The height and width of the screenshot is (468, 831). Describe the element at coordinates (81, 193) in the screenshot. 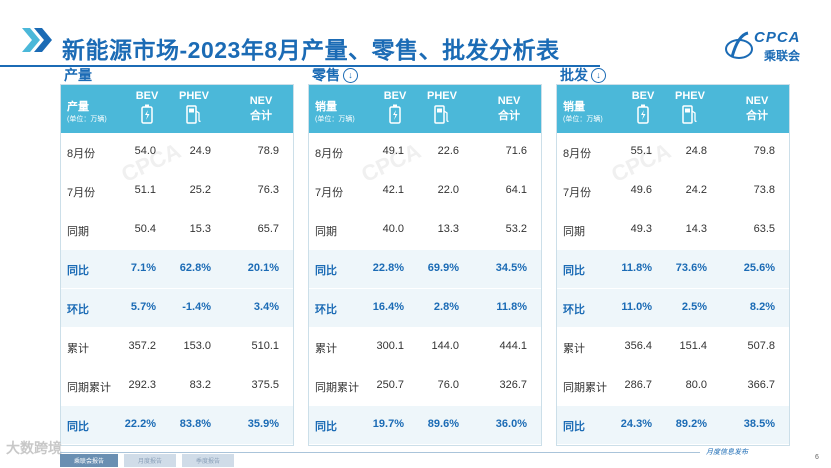

I see `row-label: 7月份` at that location.